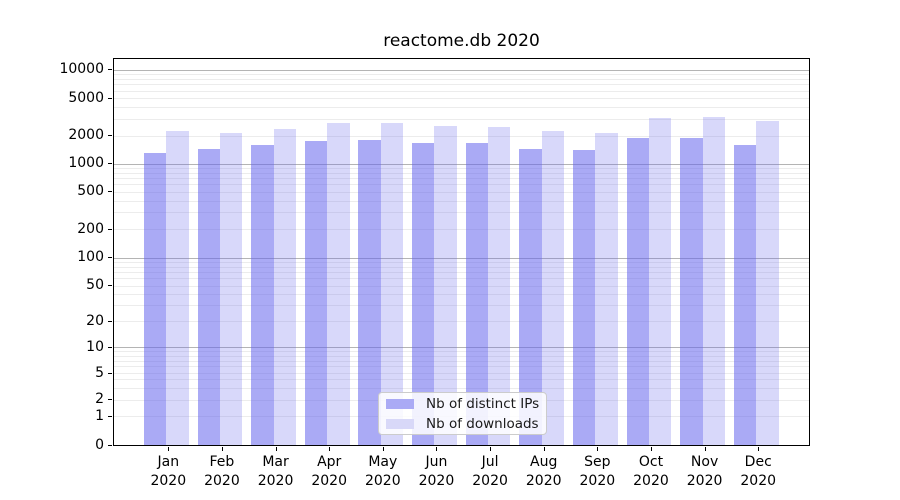 Image resolution: width=900 pixels, height=500 pixels. Describe the element at coordinates (382, 471) in the screenshot. I see `x-tick-label: May 2020` at that location.